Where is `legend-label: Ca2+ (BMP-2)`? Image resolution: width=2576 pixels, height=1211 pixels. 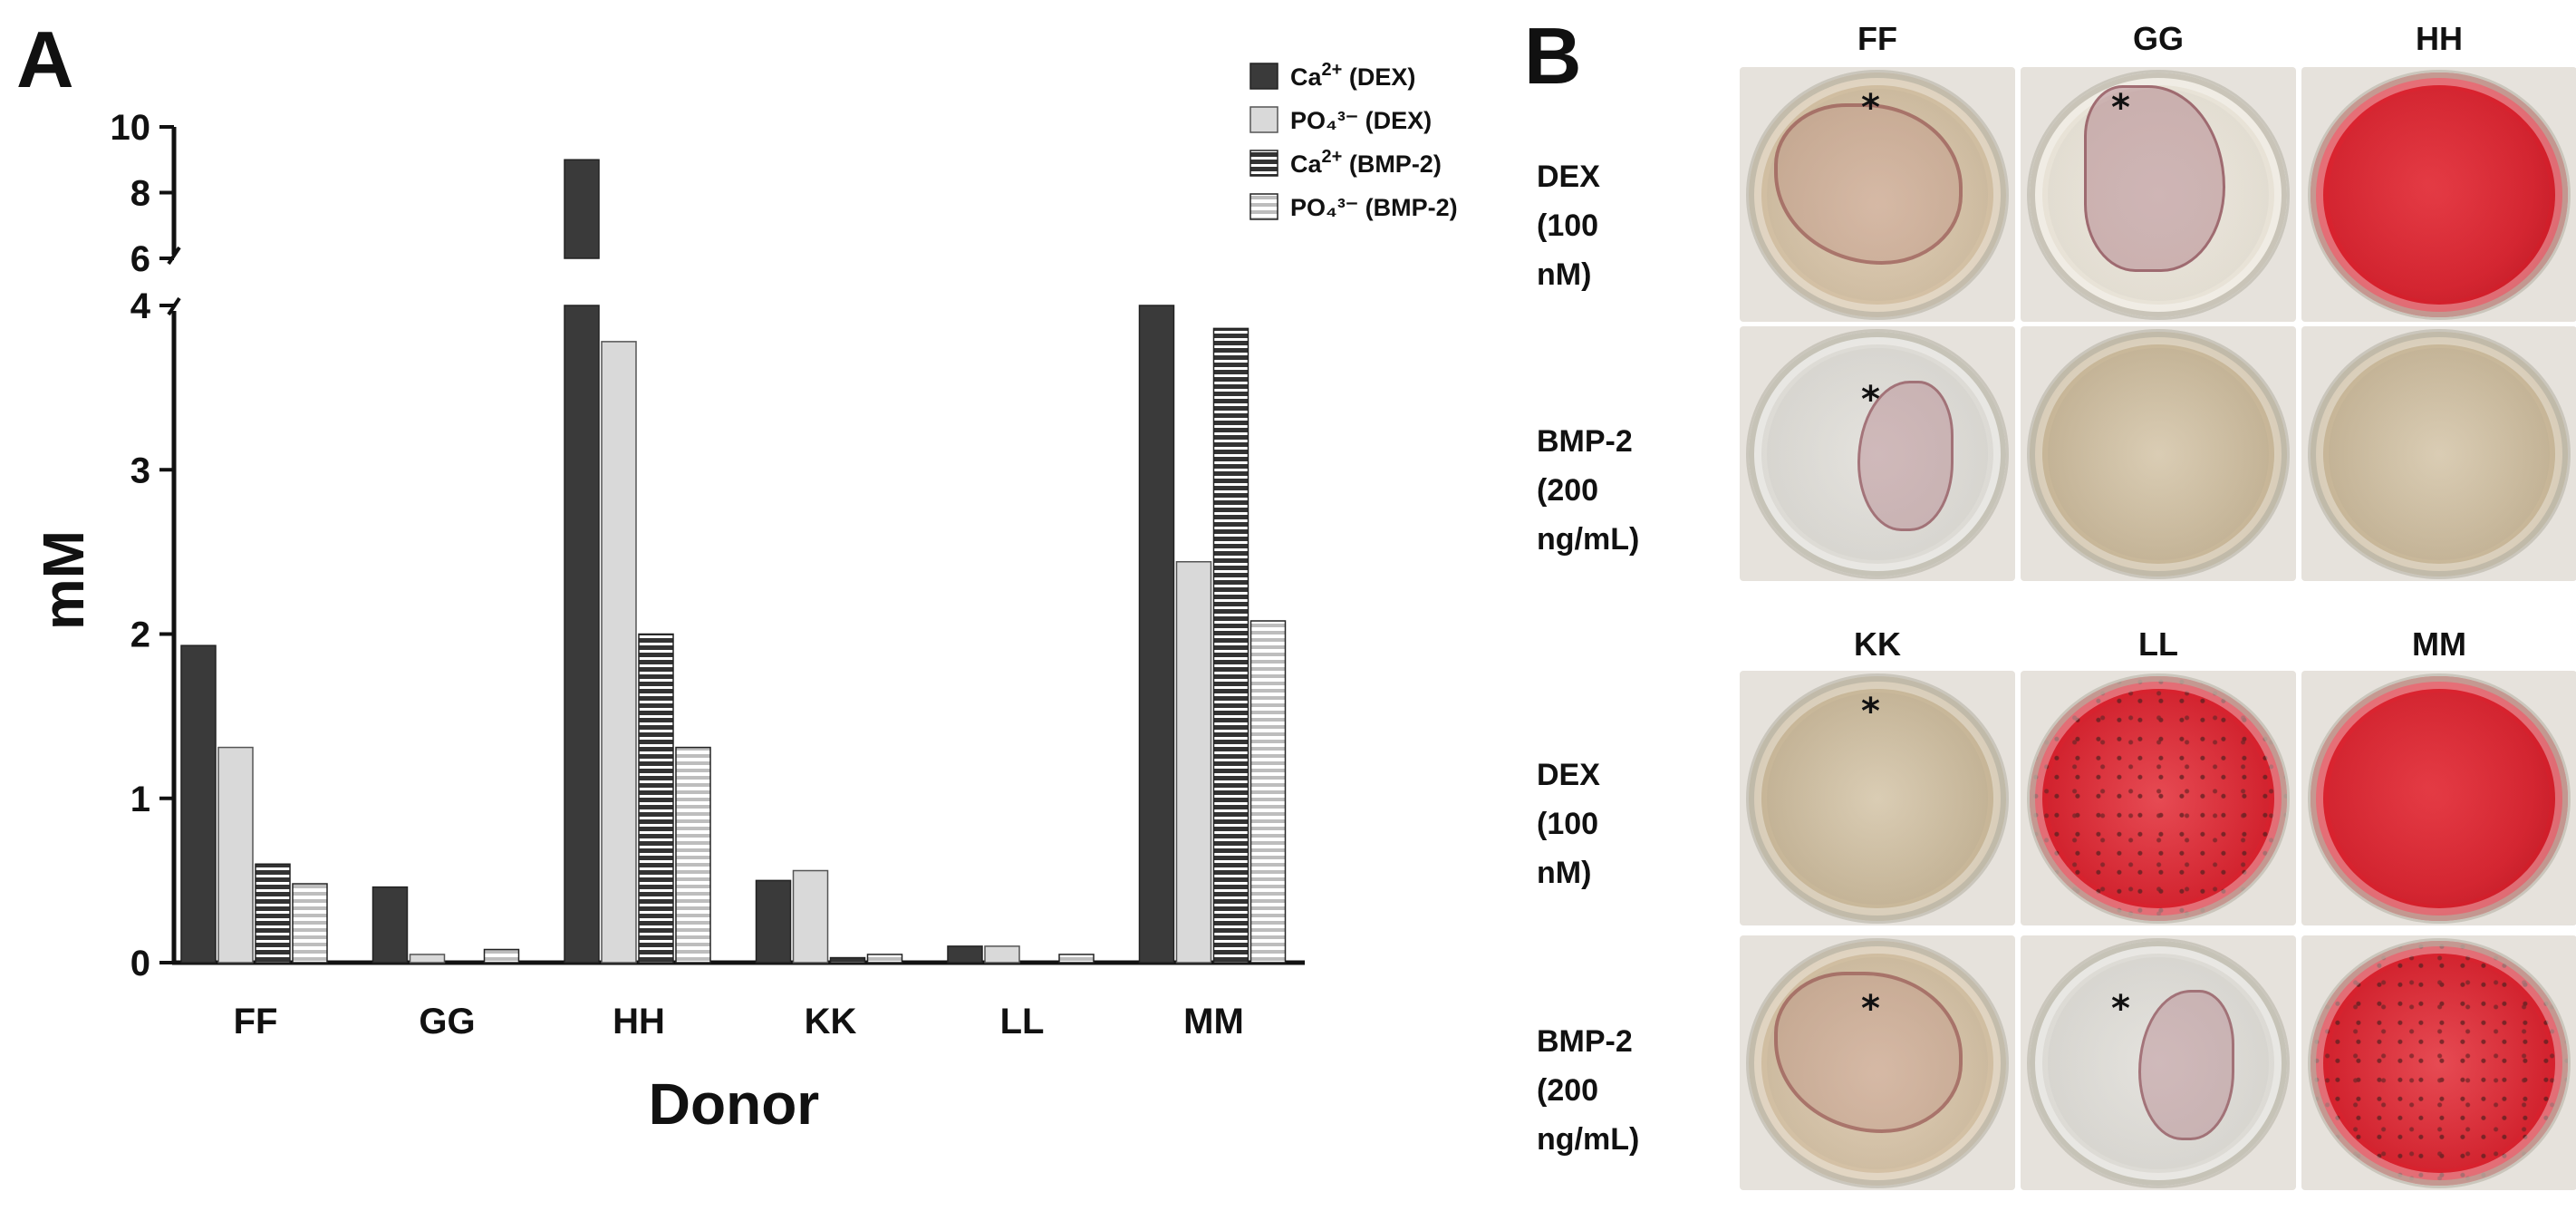 legend-label: Ca2+ (BMP-2) is located at coordinates (1366, 162).